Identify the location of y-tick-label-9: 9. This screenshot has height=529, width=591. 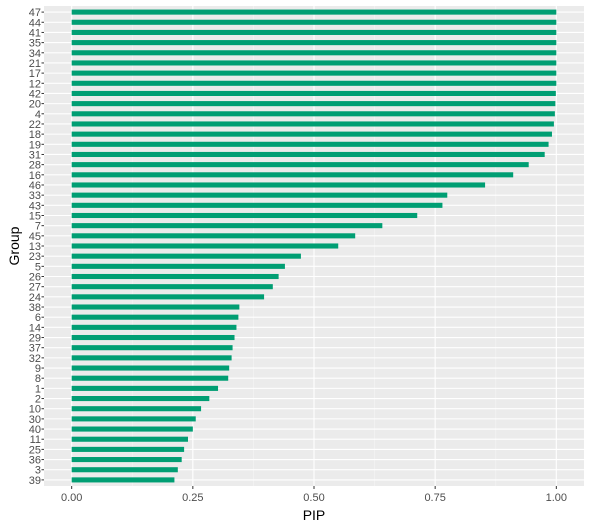
(38, 369).